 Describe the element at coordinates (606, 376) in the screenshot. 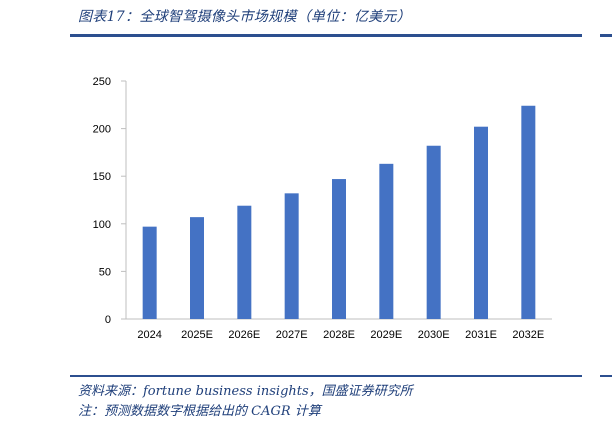

I see `bottom-divider-stub` at that location.